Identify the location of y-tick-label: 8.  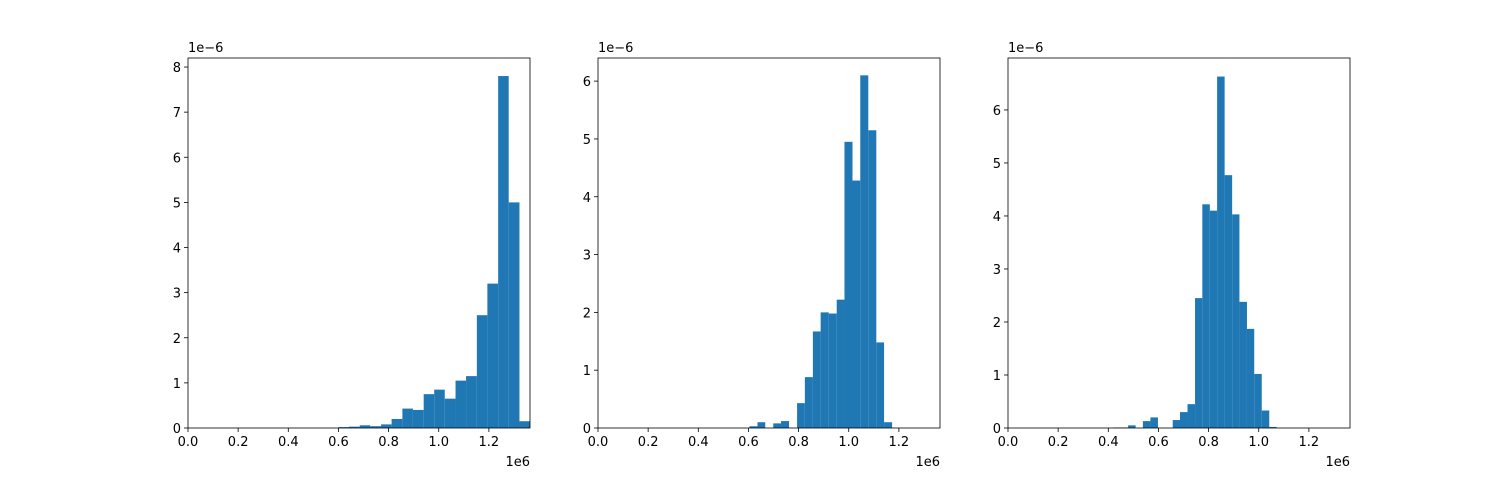
(177, 68).